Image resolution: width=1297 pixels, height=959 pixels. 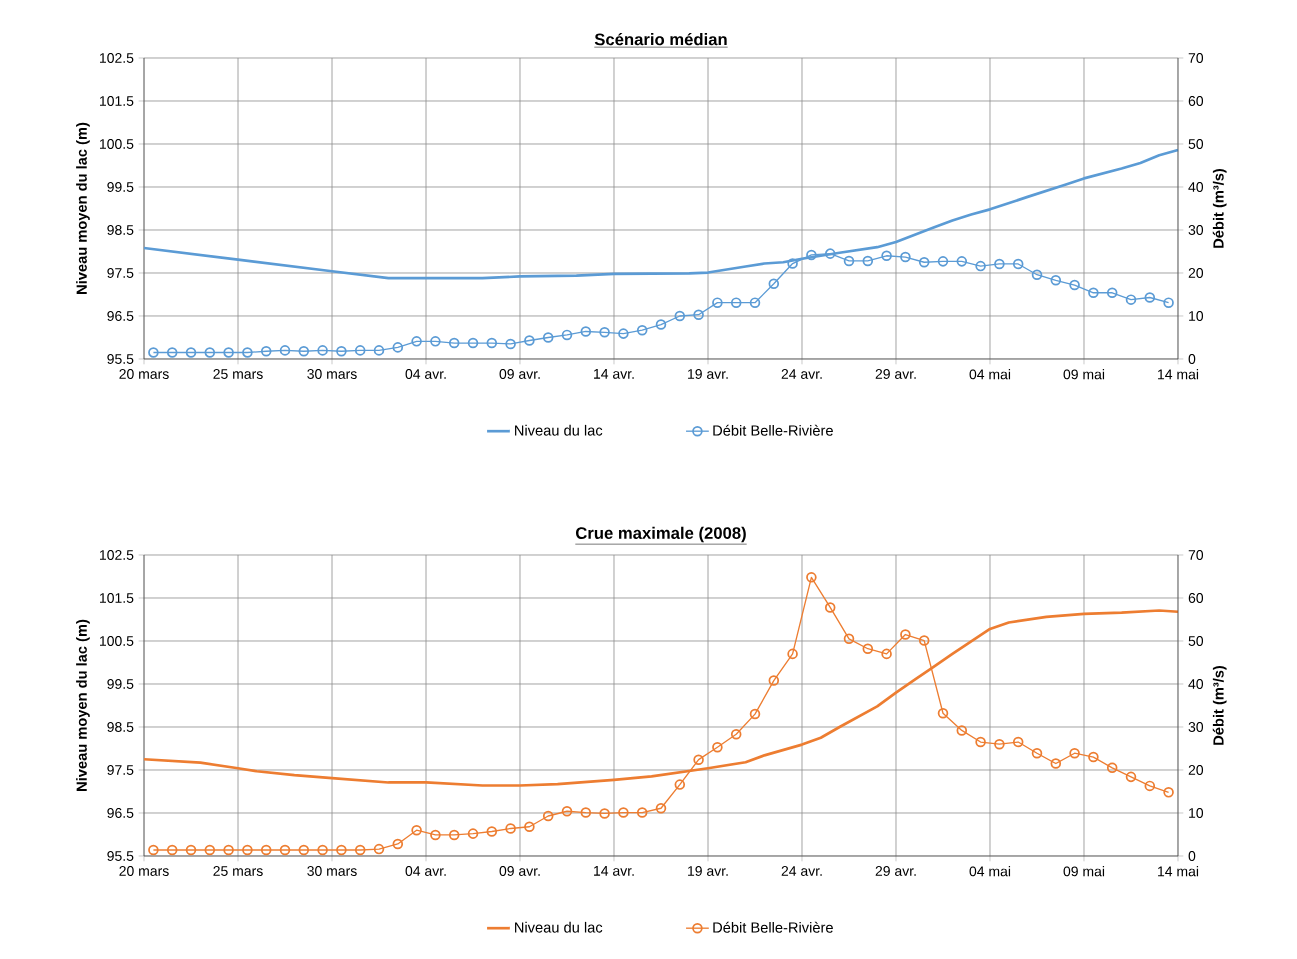 What do you see at coordinates (83, 208) in the screenshot?
I see `y-axis-title: Niveau moyen du lac (m)` at bounding box center [83, 208].